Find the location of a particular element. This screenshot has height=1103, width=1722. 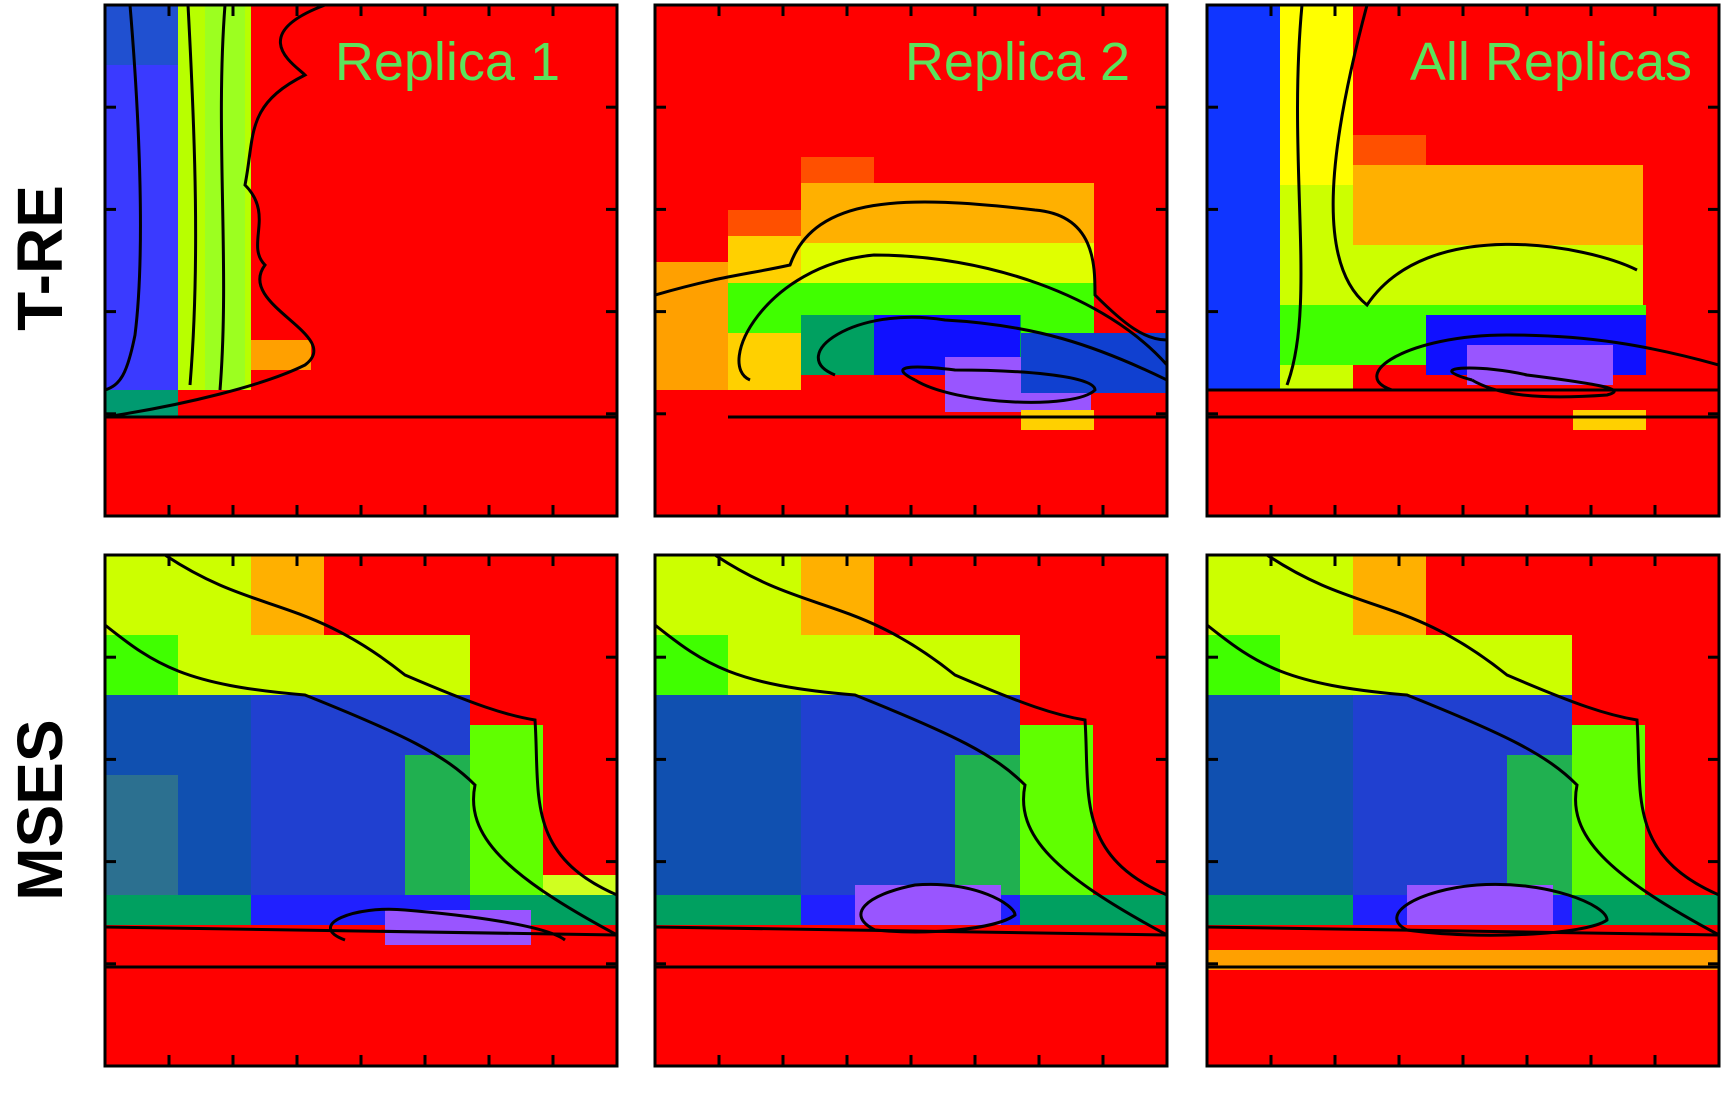

panel-title-replica-2: Replica 2 is located at coordinates (1017, 62).